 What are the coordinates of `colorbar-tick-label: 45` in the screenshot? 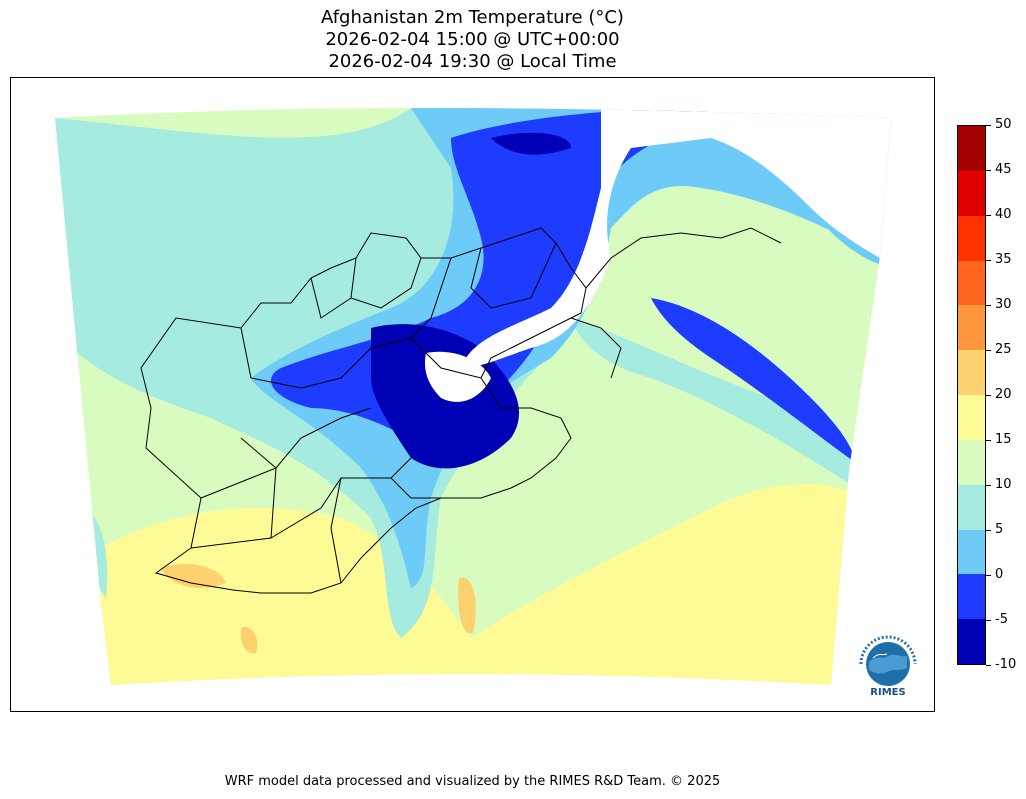 It's located at (1003, 169).